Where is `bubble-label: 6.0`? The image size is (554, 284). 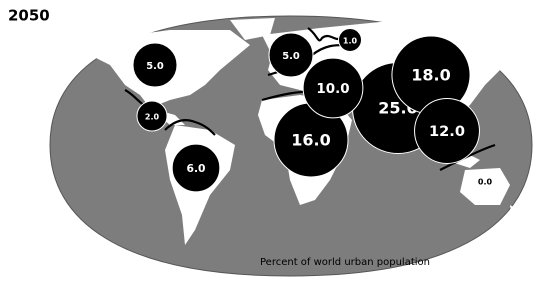 bubble-label: 6.0 is located at coordinates (196, 168).